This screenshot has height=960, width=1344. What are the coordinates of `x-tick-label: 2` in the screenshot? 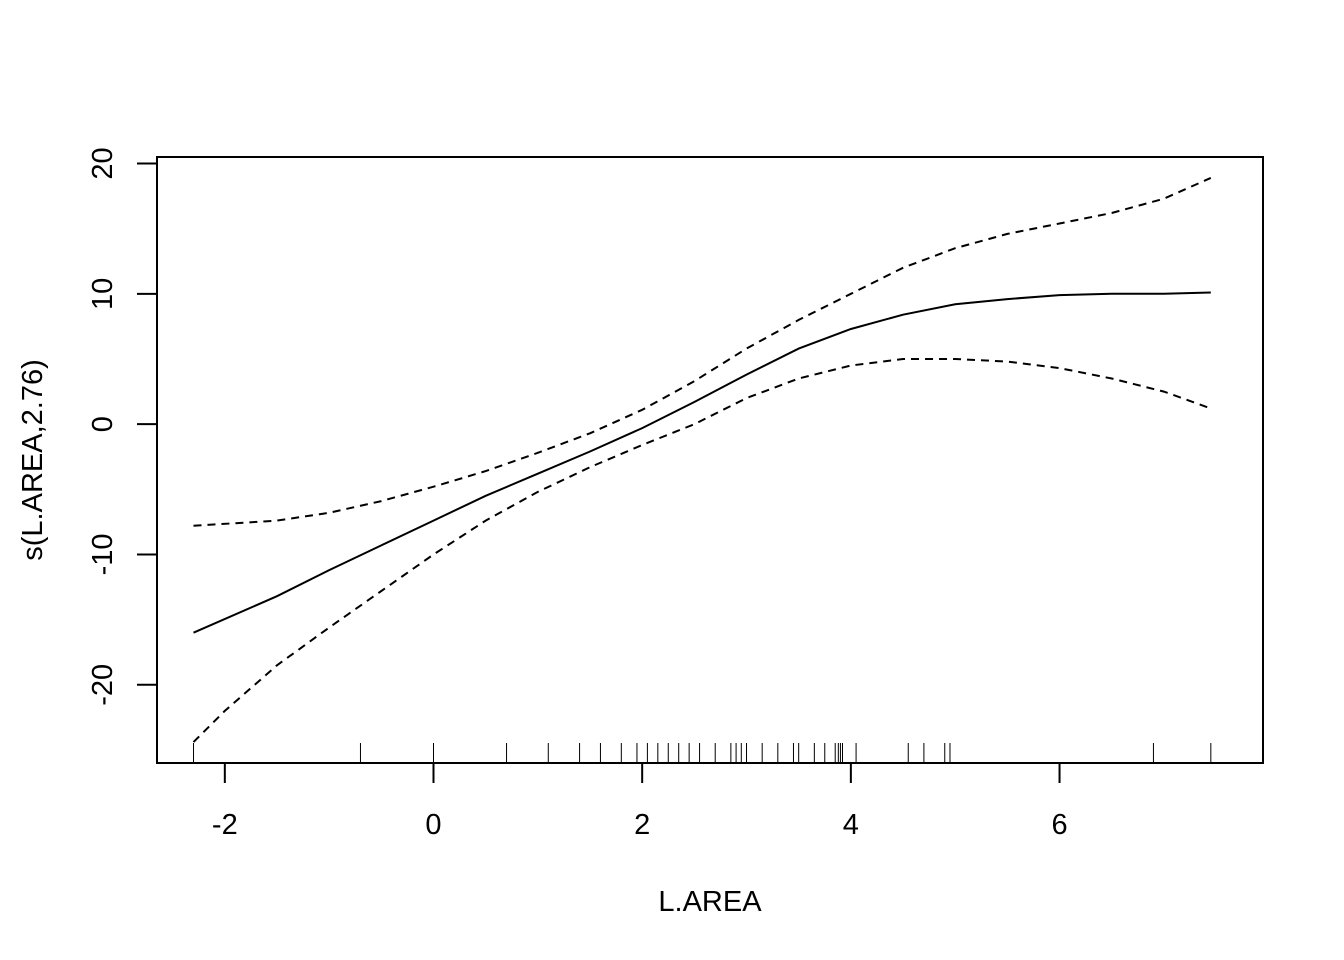 It's located at (642, 825).